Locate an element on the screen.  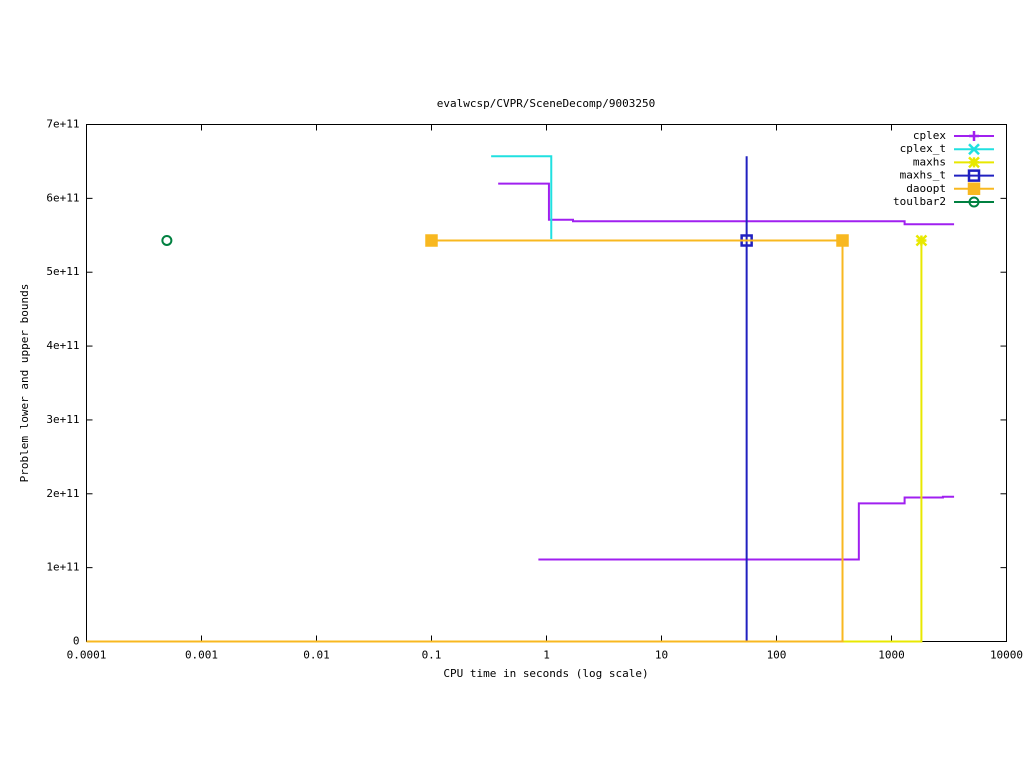
x-tick-label: 10000 is located at coordinates (1006, 655).